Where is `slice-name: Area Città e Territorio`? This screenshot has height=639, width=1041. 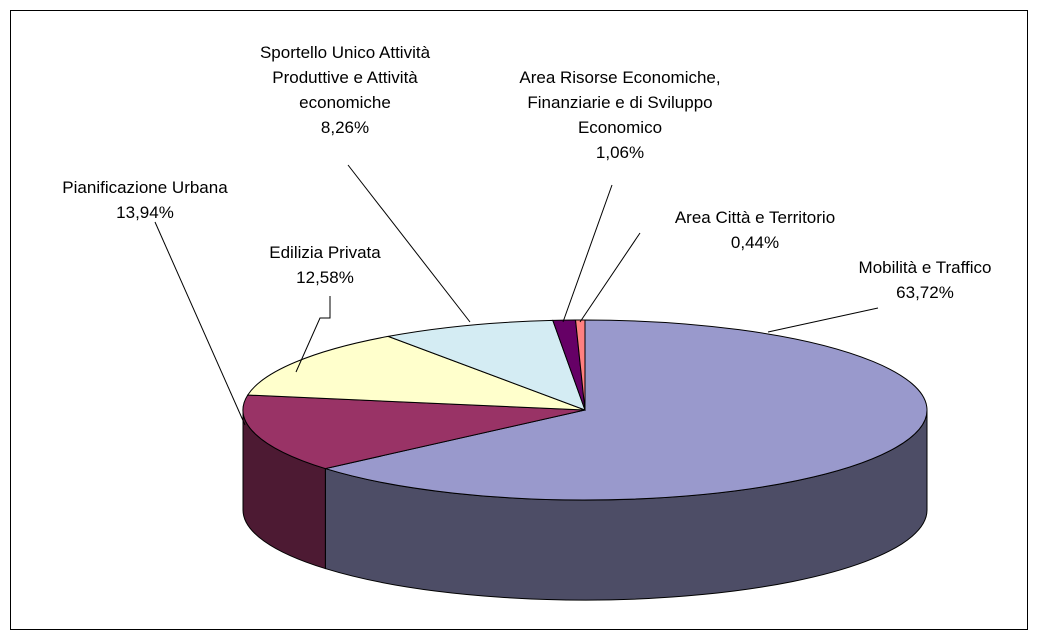 slice-name: Area Città e Territorio is located at coordinates (755, 217).